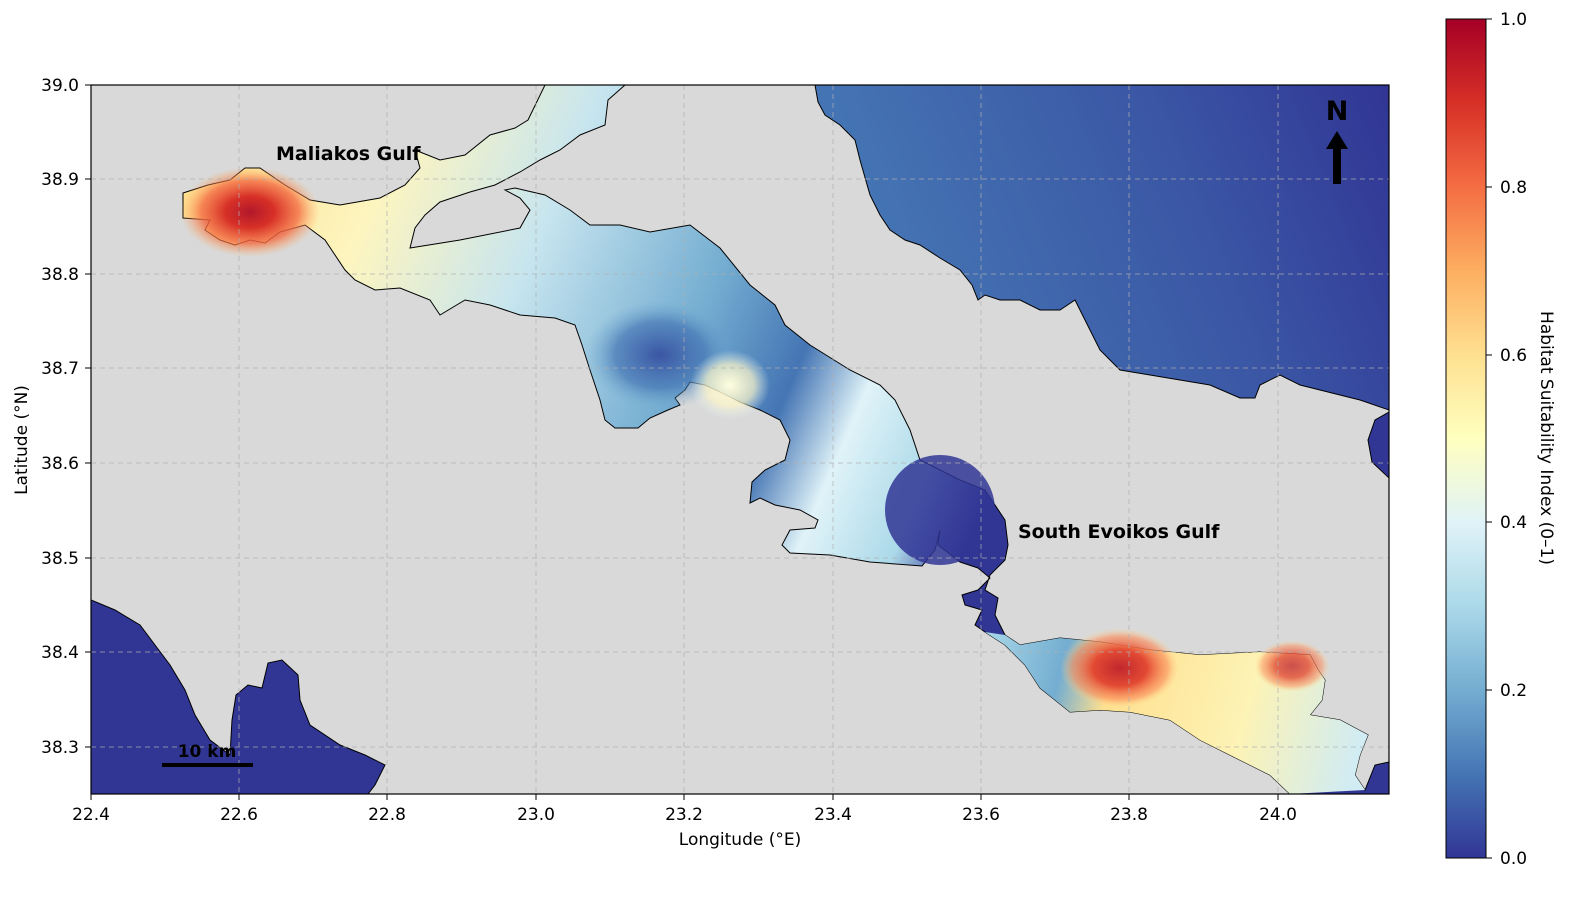 This screenshot has height=897, width=1595. Describe the element at coordinates (1119, 532) in the screenshot. I see `south-evoikos-gulf-label: South Evoikos Gulf` at that location.